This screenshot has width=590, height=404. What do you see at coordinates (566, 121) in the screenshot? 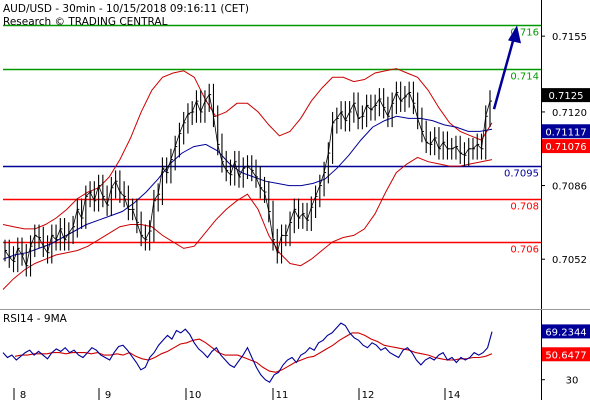
I see `main-badges: 0.7125 0.71117 0.71076` at bounding box center [566, 121].